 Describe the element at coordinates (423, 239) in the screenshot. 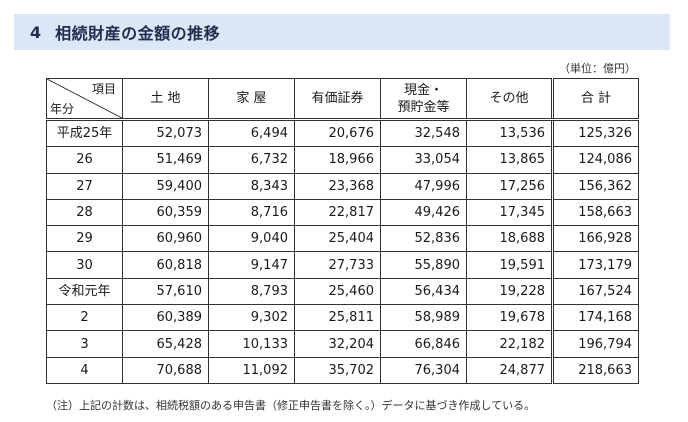

I see `cash-cell: 52,836` at that location.